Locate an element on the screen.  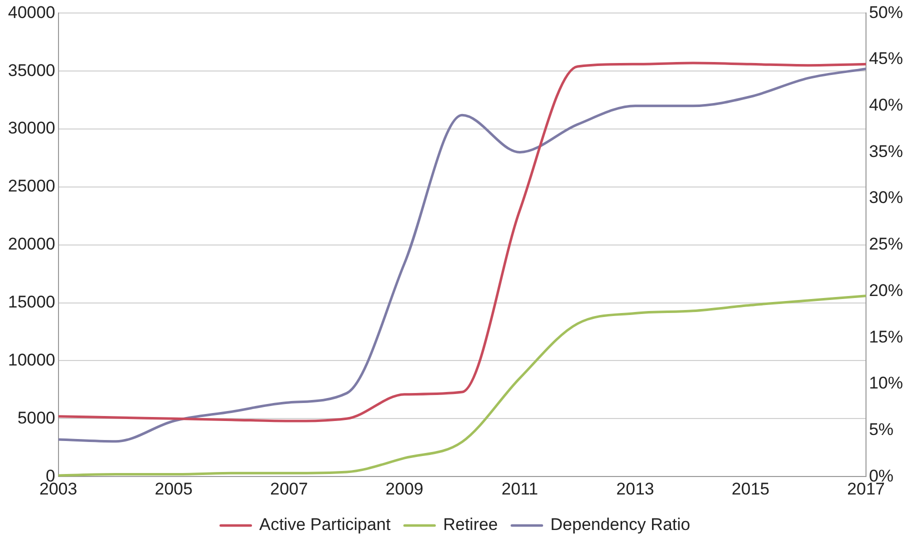
y-tick-label: 40000 is located at coordinates (32, 12).